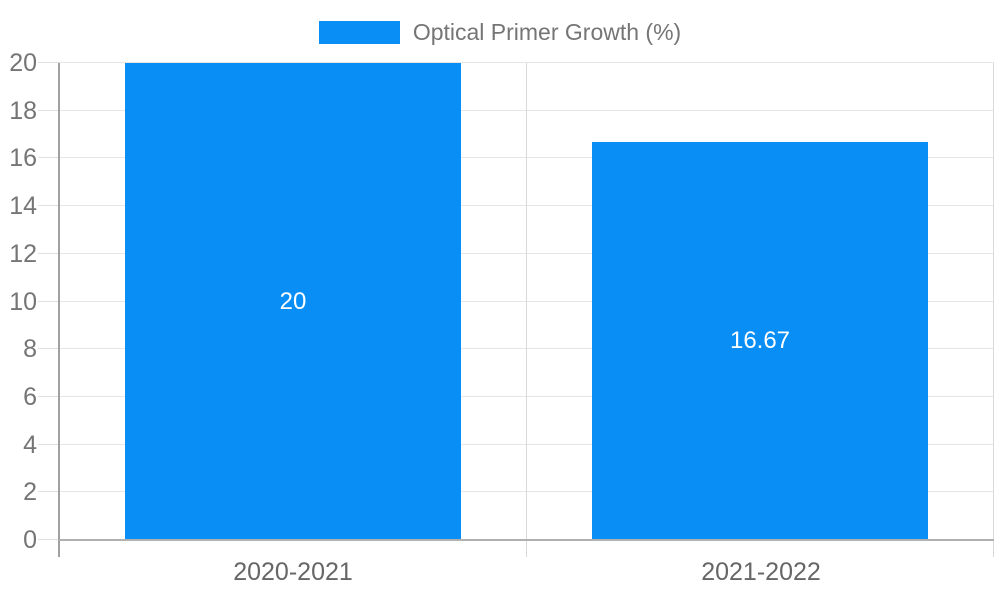  Describe the element at coordinates (30, 492) in the screenshot. I see `y-axis-tick-label: 2` at that location.